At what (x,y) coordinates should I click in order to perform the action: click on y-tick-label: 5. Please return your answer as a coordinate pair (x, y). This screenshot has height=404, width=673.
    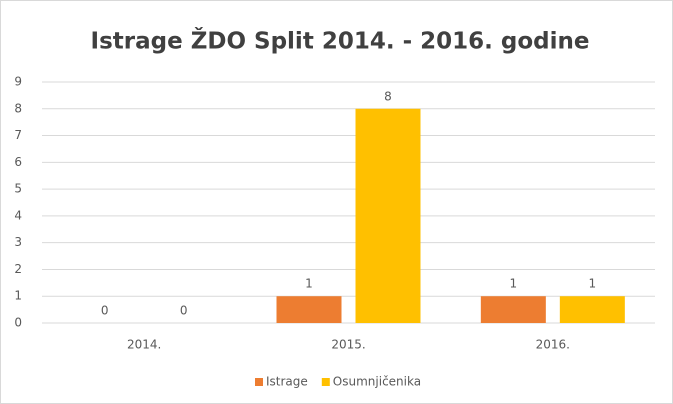
    Looking at the image, I should click on (18, 189).